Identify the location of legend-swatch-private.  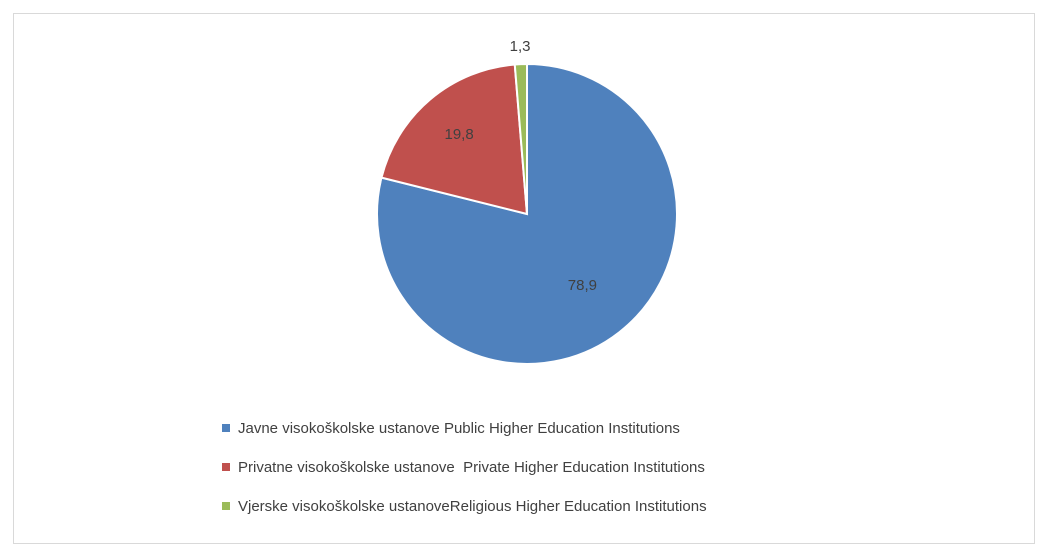
(226, 467).